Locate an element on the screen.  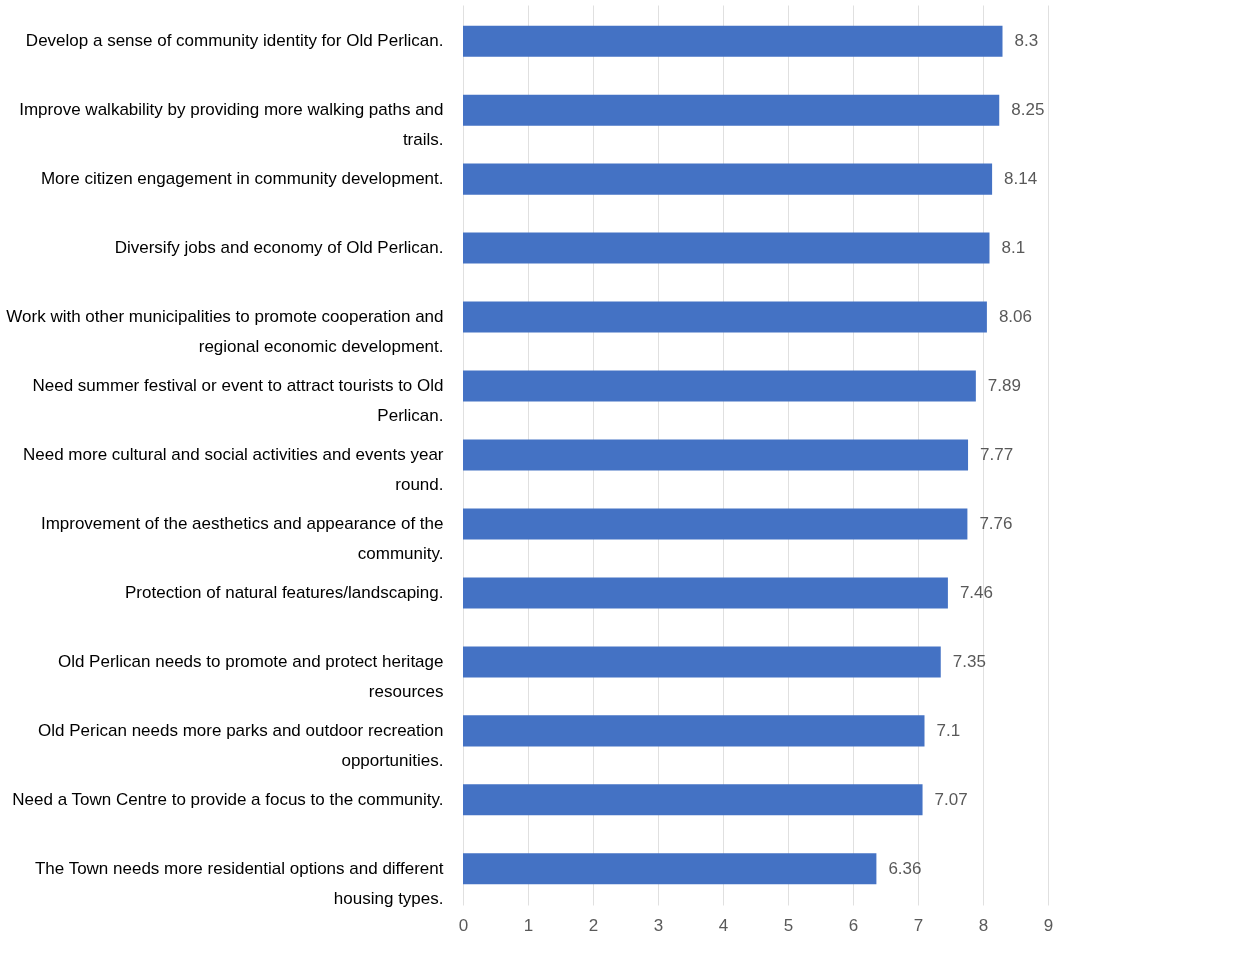
x-tick-label: 5 is located at coordinates (788, 925).